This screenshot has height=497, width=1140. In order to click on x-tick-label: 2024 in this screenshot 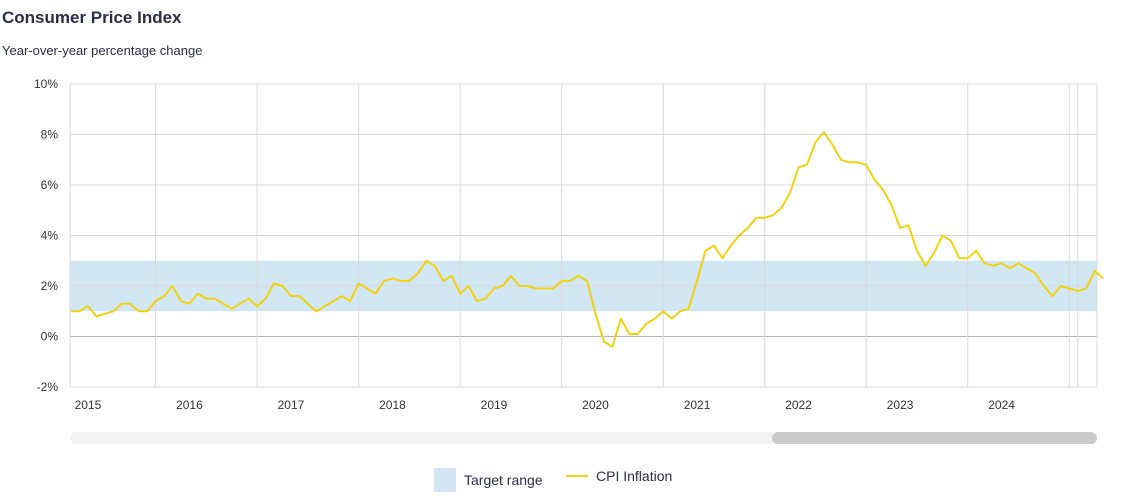, I will do `click(1001, 405)`.